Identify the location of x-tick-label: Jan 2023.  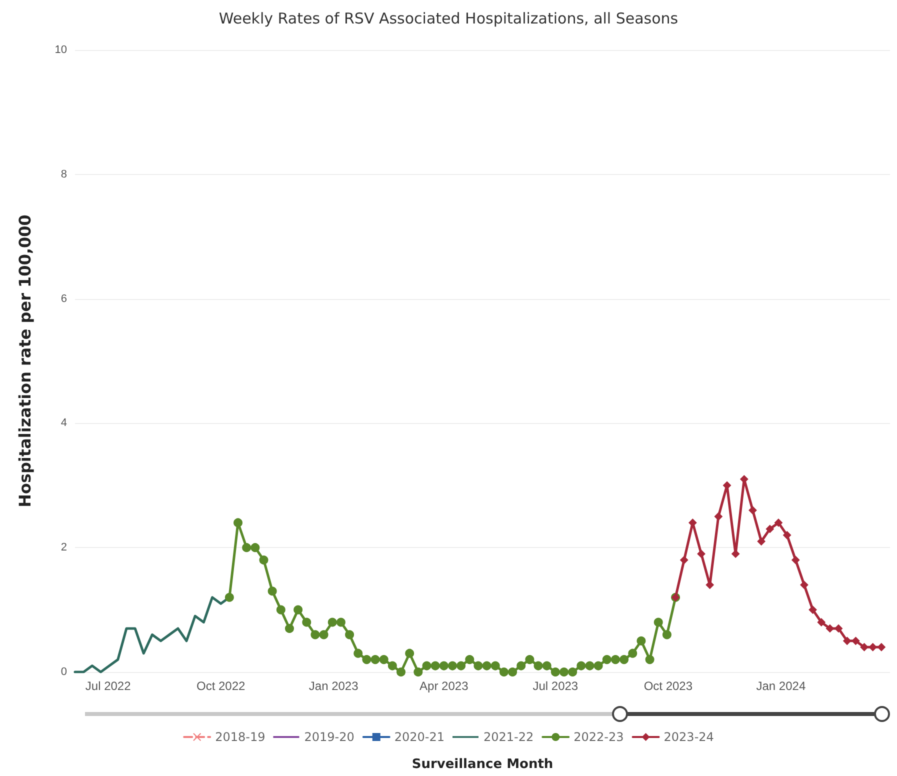
(333, 686).